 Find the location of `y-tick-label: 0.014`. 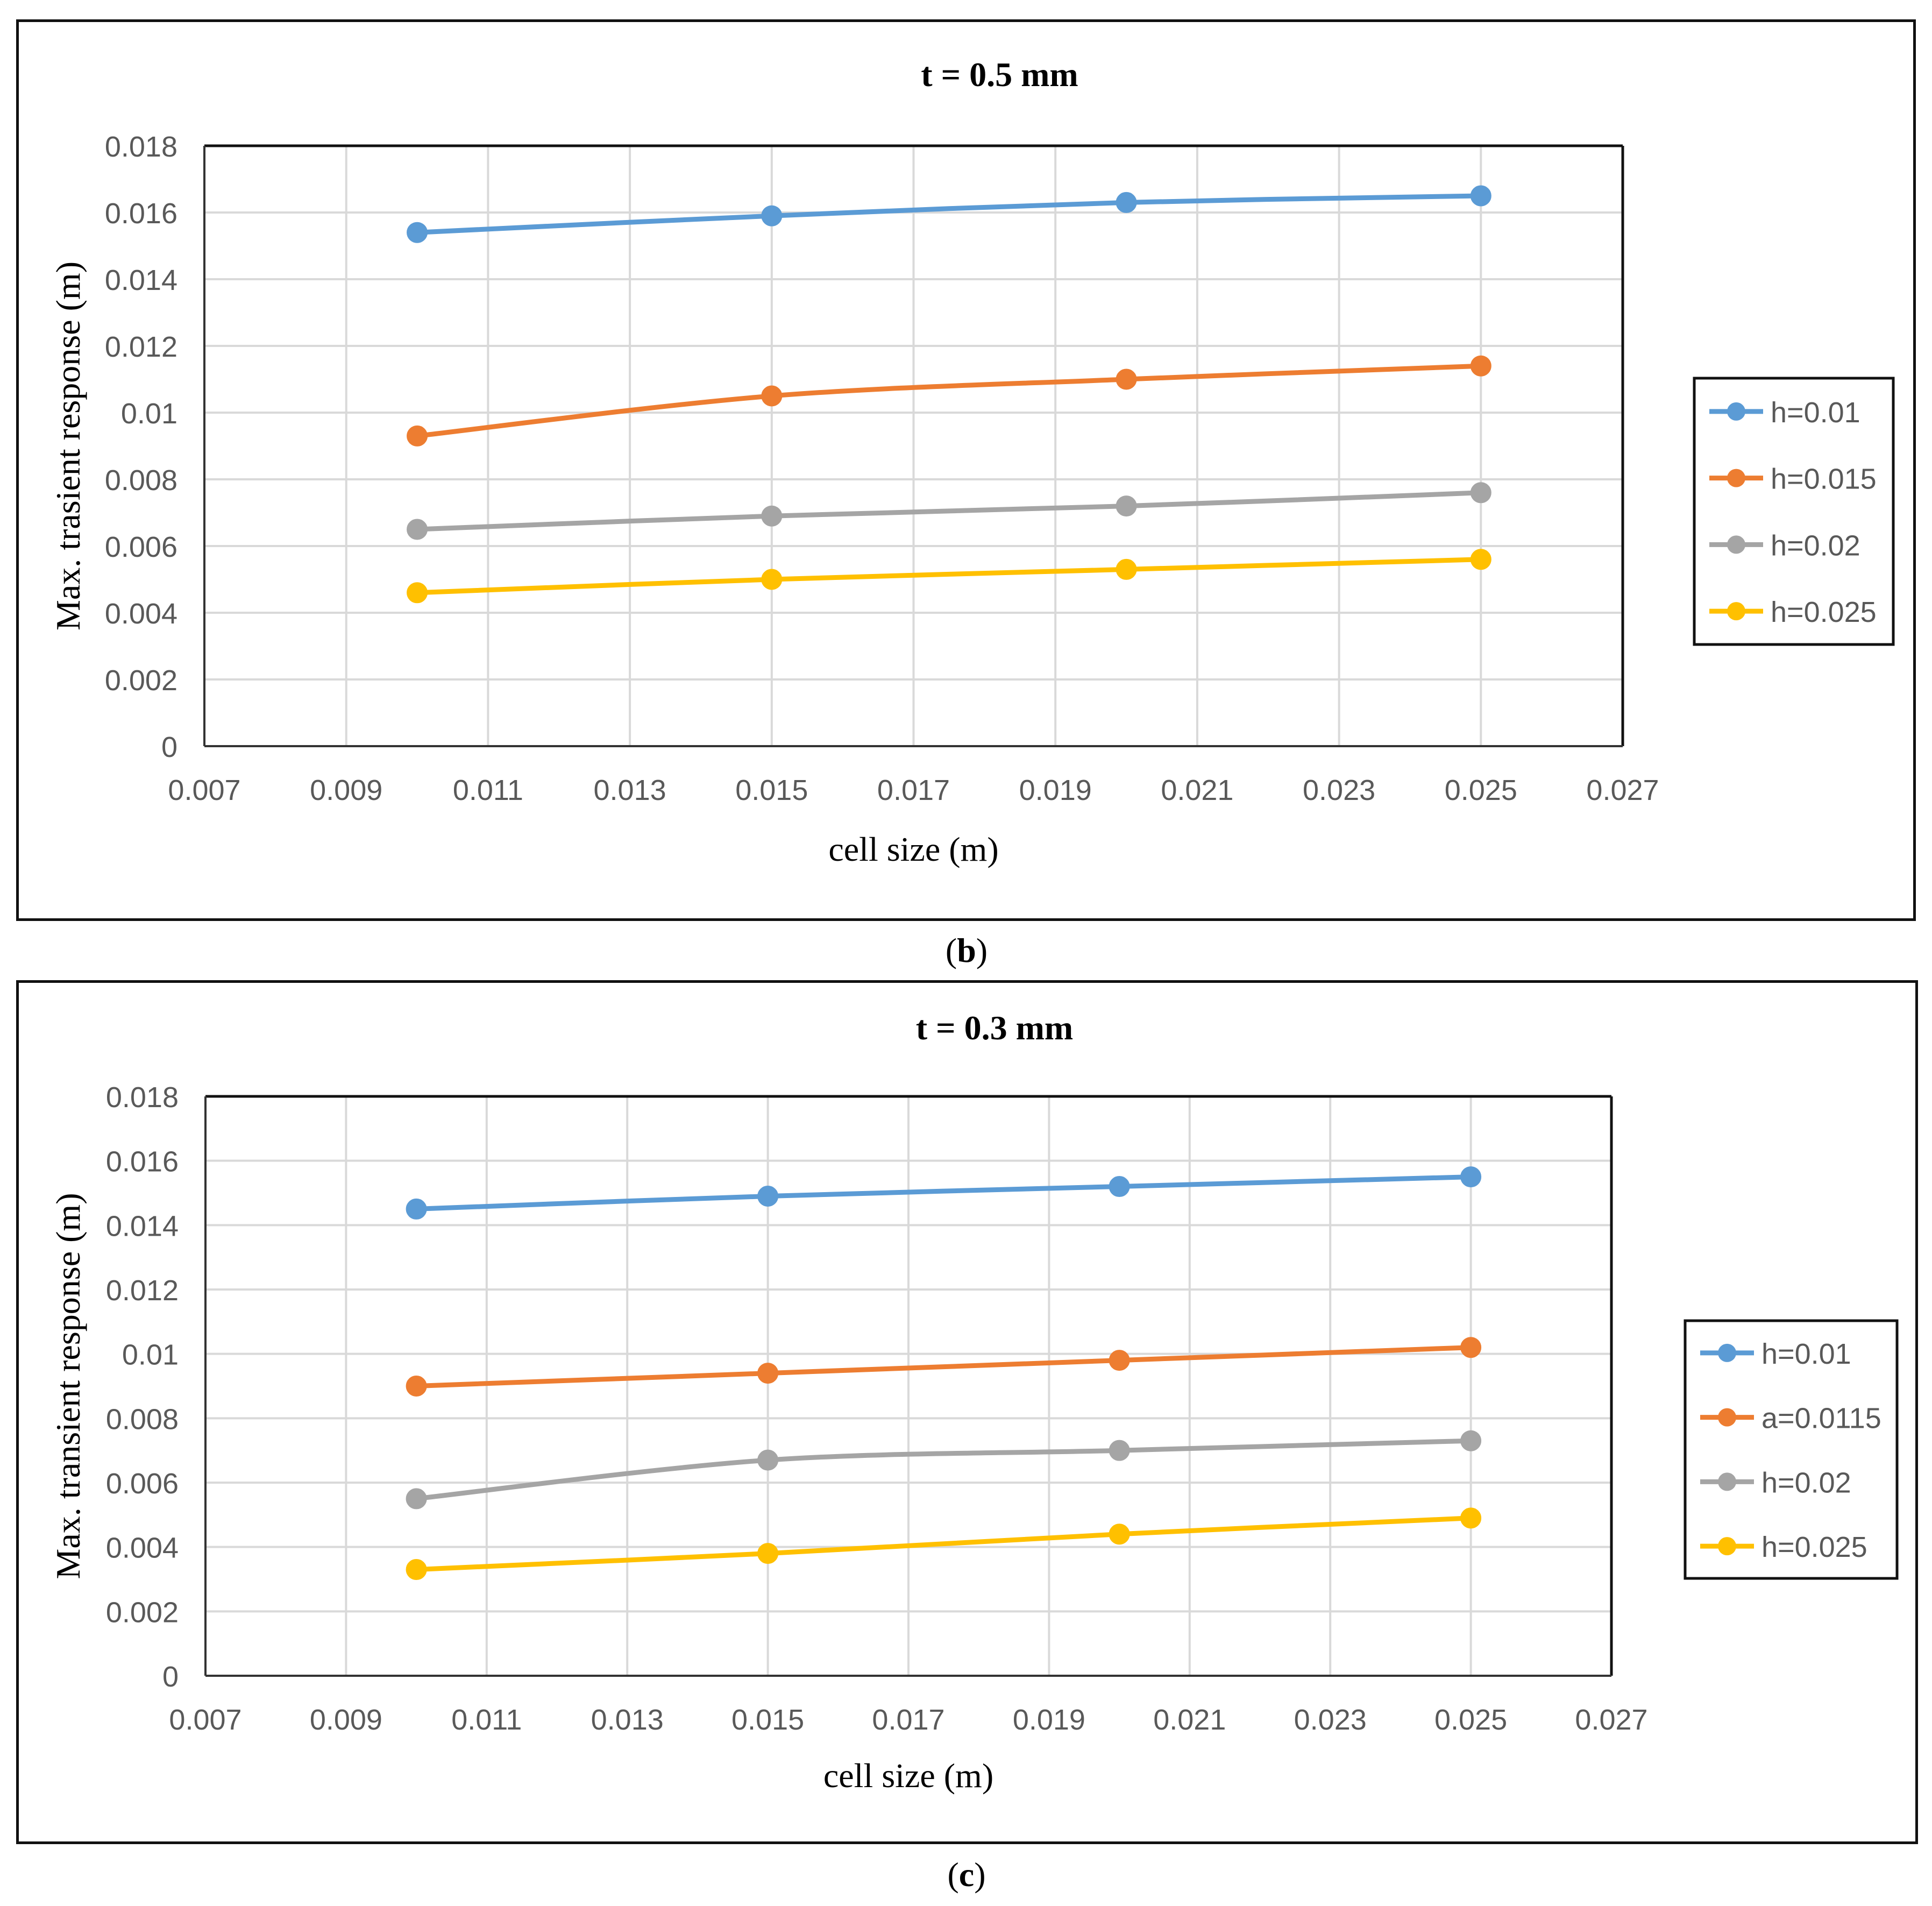

y-tick-label: 0.014 is located at coordinates (142, 1226).